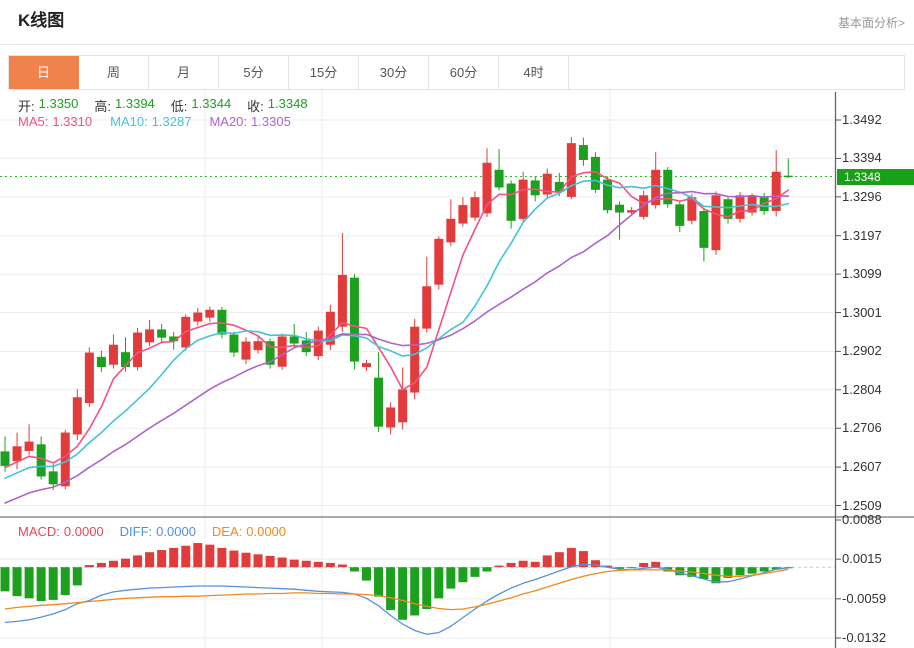  Describe the element at coordinates (862, 312) in the screenshot. I see `price-tick-label: 1.3001` at that location.